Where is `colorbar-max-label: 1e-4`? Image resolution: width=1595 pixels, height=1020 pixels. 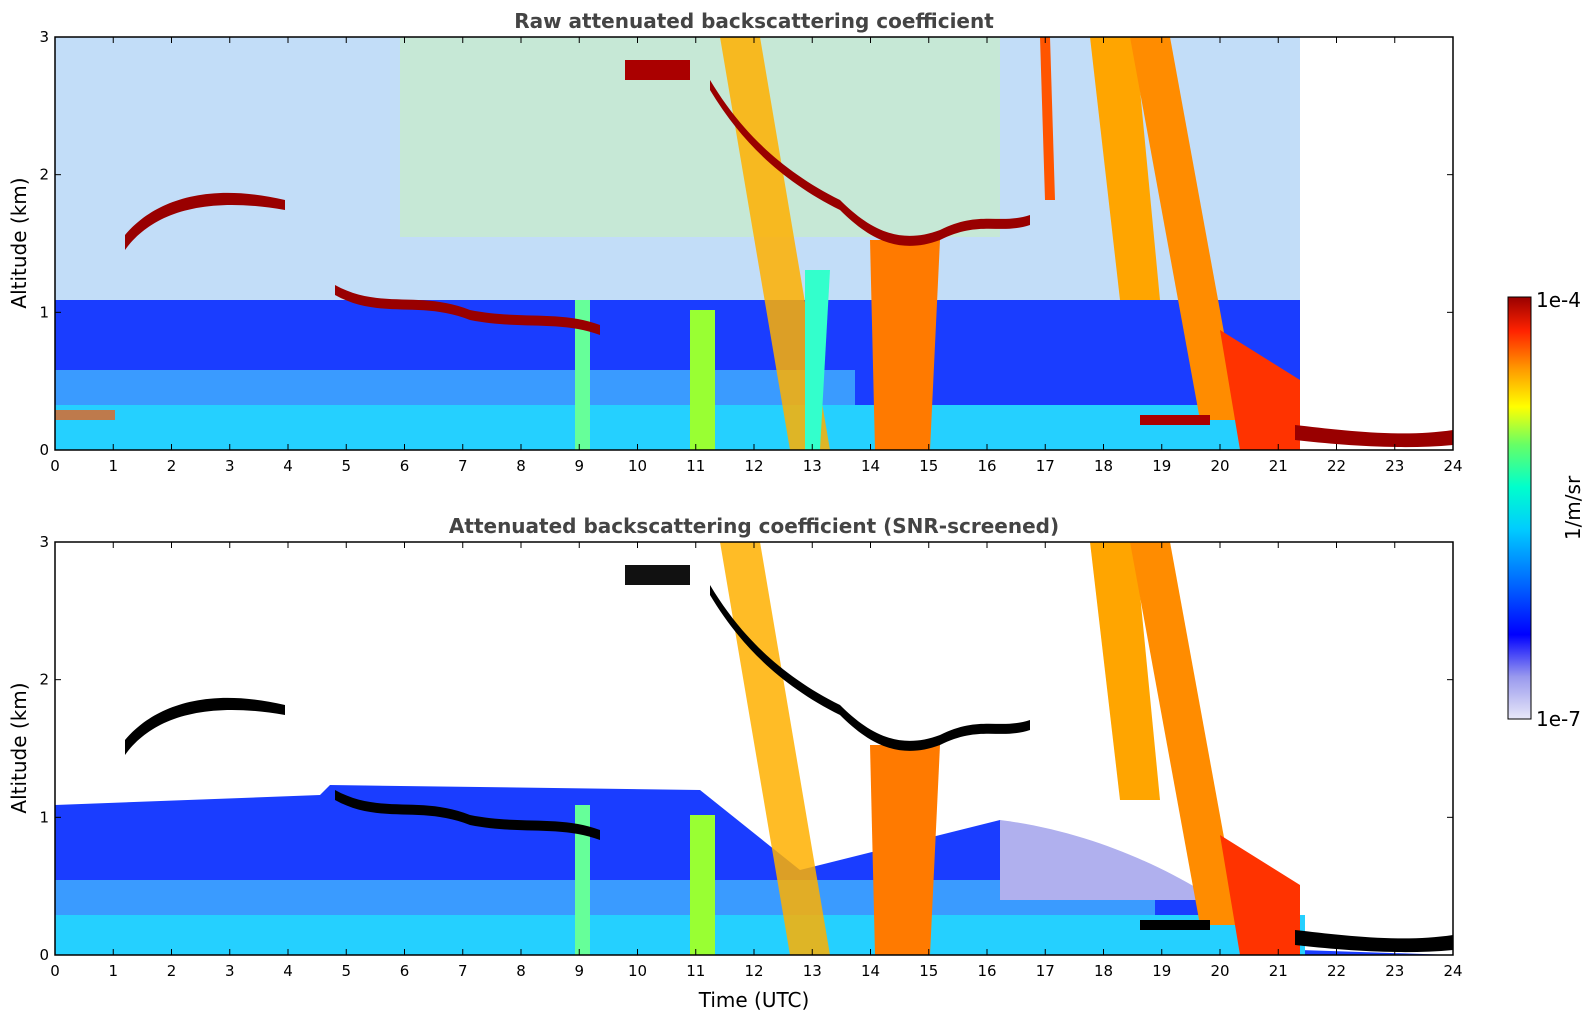
colorbar-max-label: 1e-4 is located at coordinates (1558, 300).